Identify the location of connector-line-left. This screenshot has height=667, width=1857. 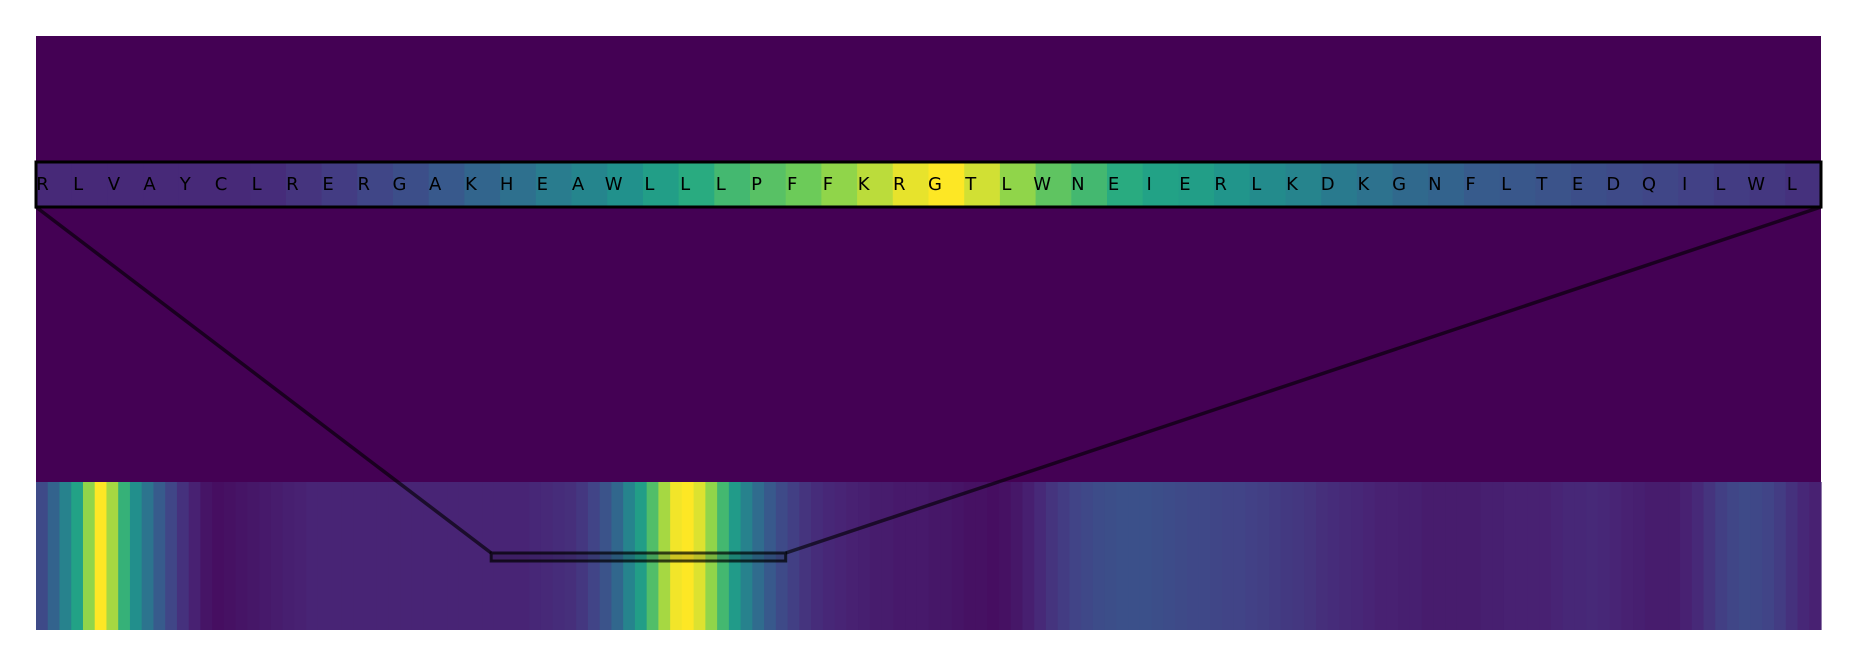
(263, 380).